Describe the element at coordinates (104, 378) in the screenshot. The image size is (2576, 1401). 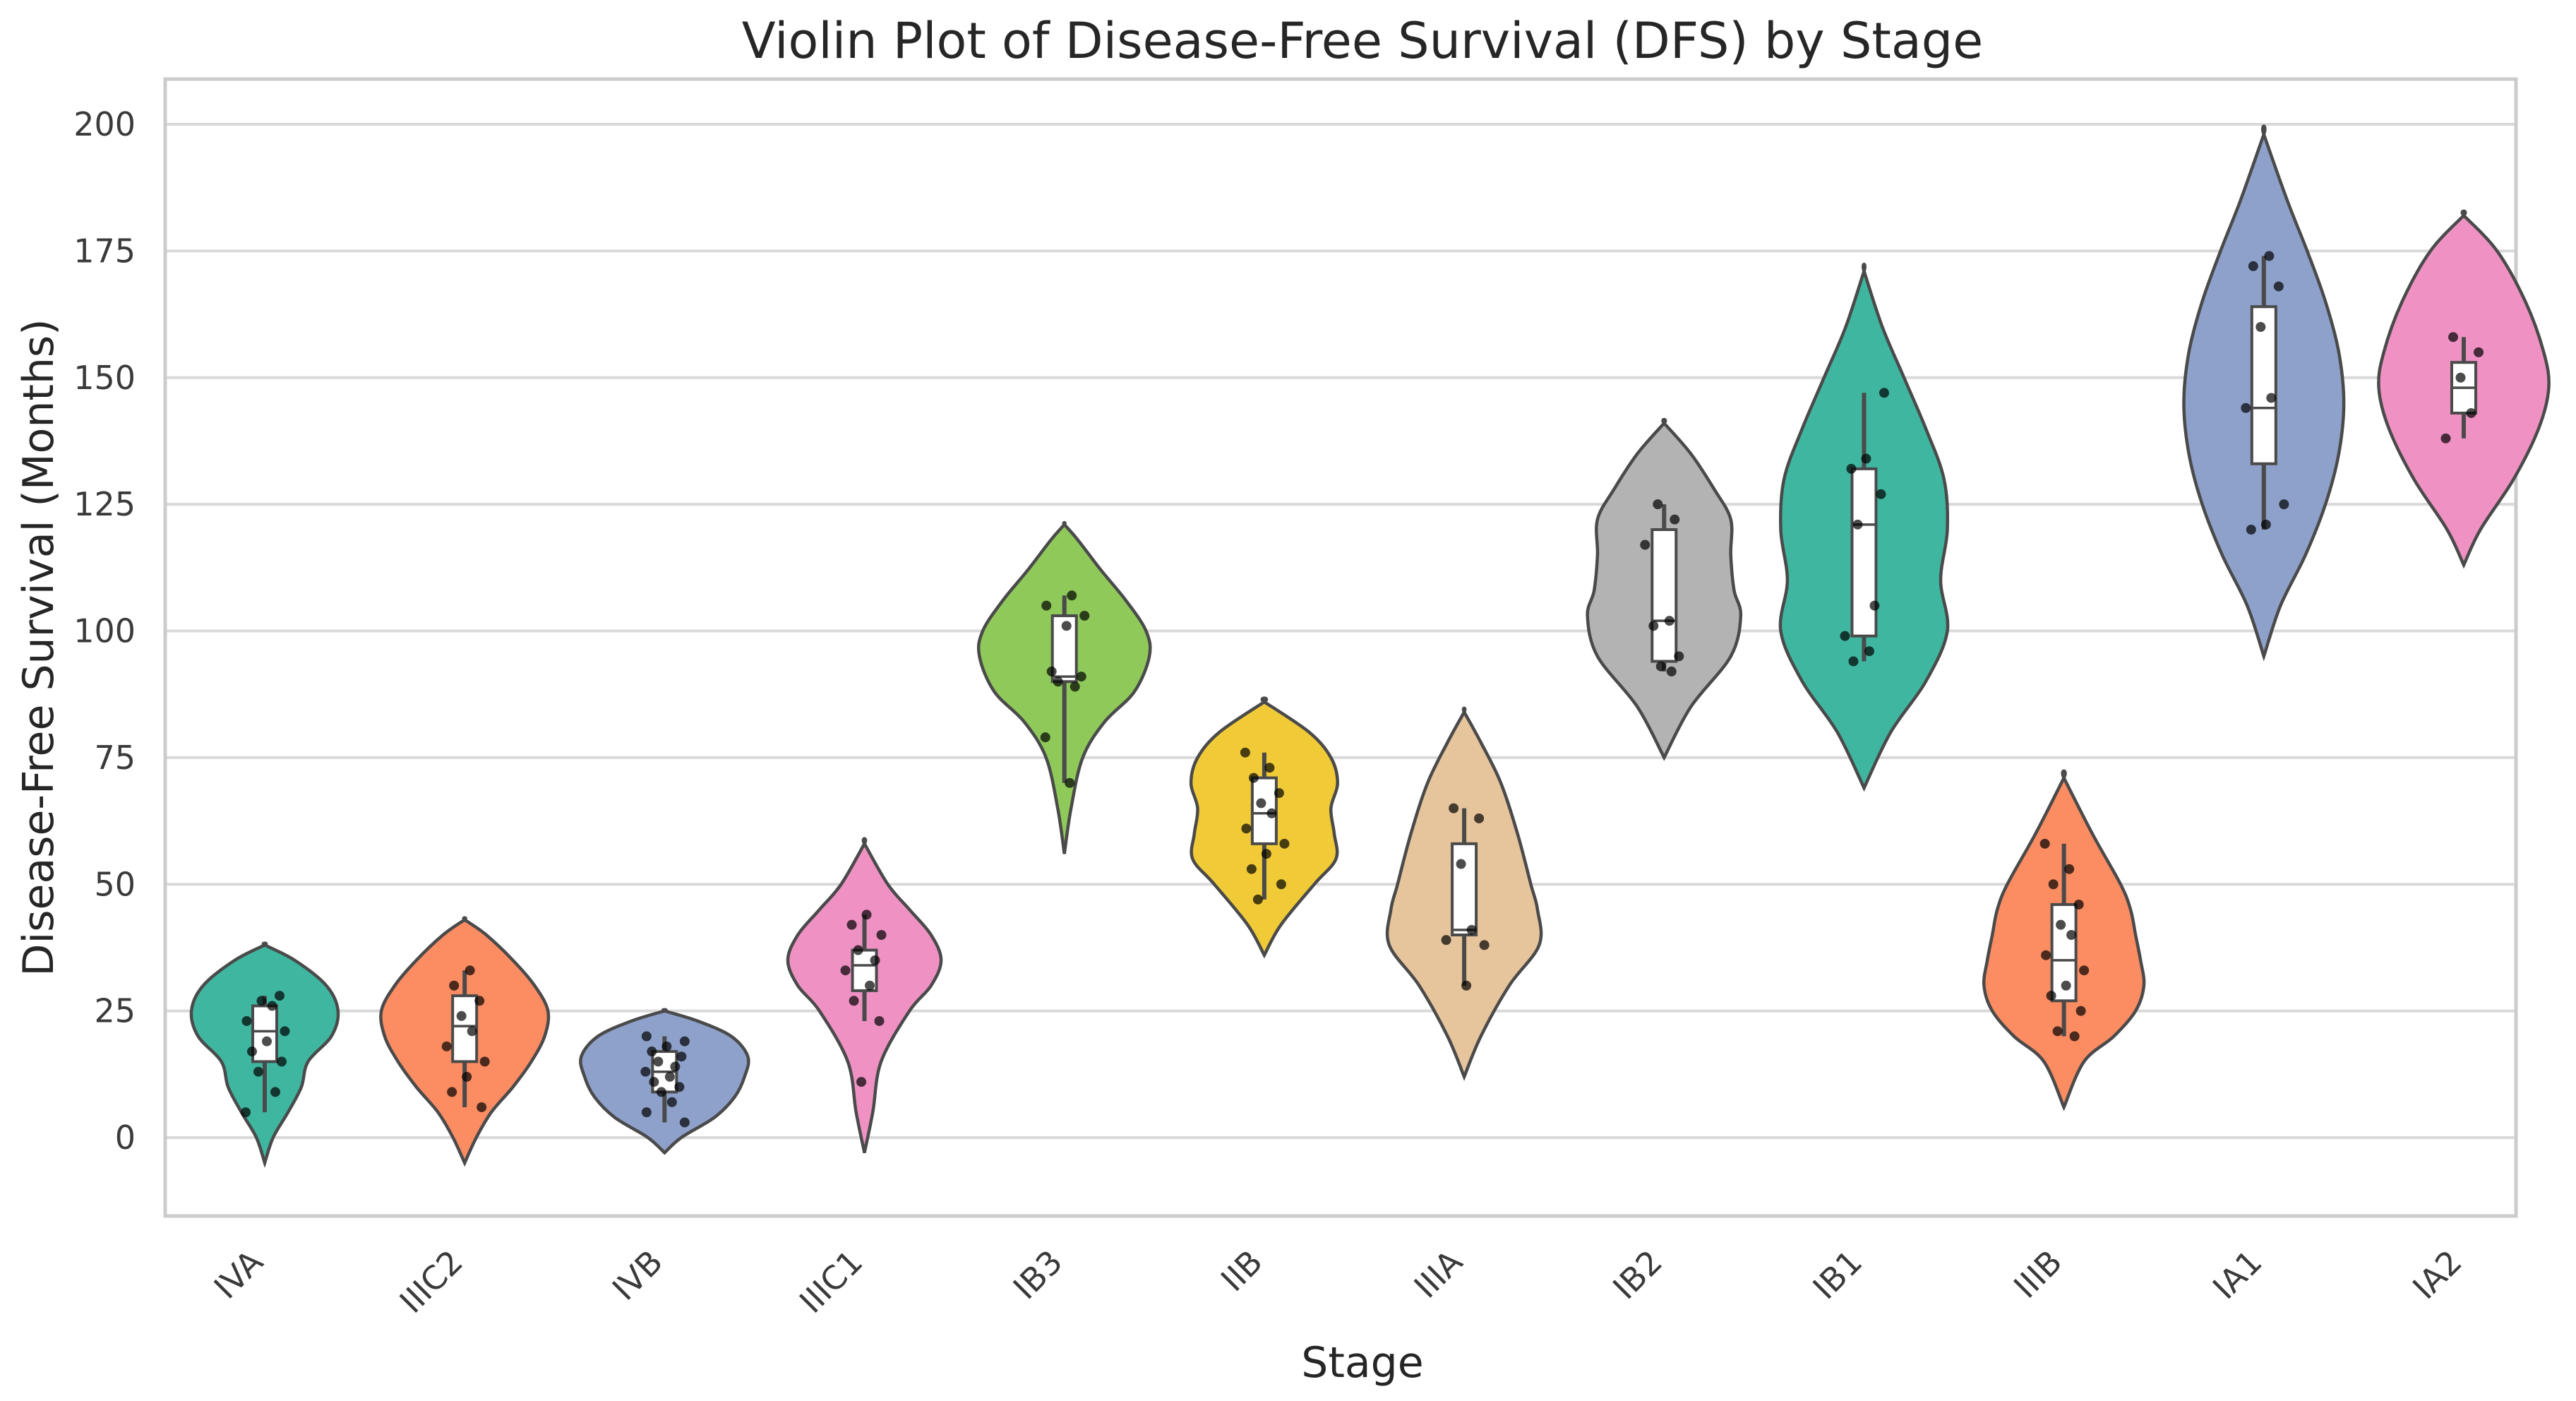
I see `y-tick-label: 150` at that location.